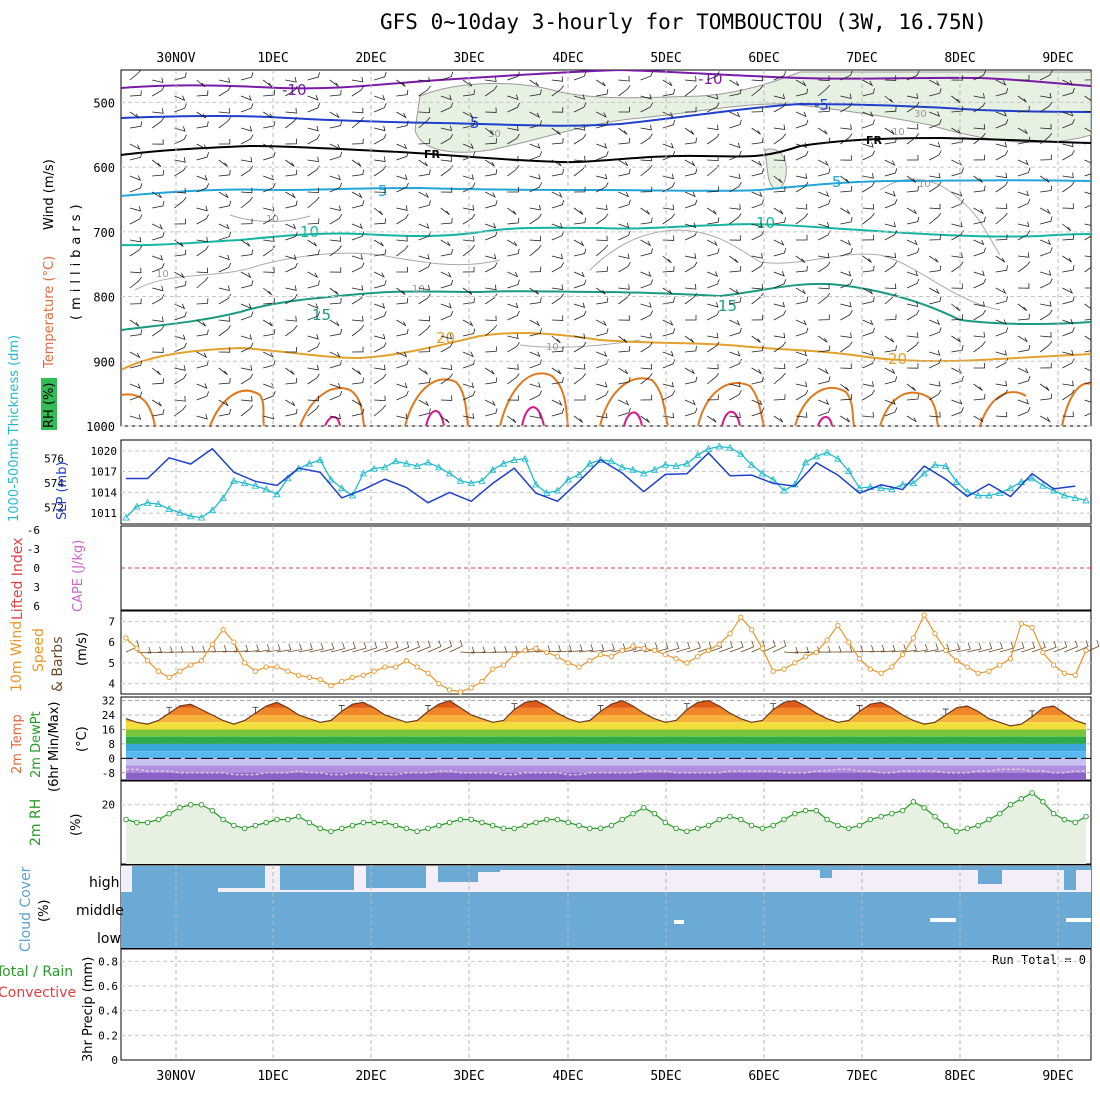  I want to click on date-bottom-7: 7DEC, so click(861, 1076).